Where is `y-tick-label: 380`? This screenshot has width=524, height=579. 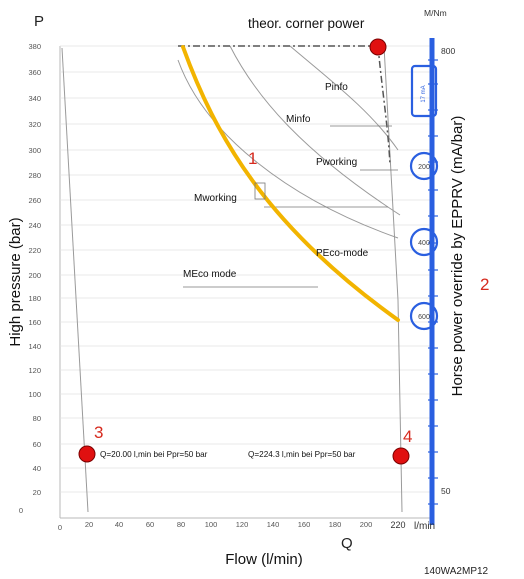
y-tick-label: 380 is located at coordinates (34, 46).